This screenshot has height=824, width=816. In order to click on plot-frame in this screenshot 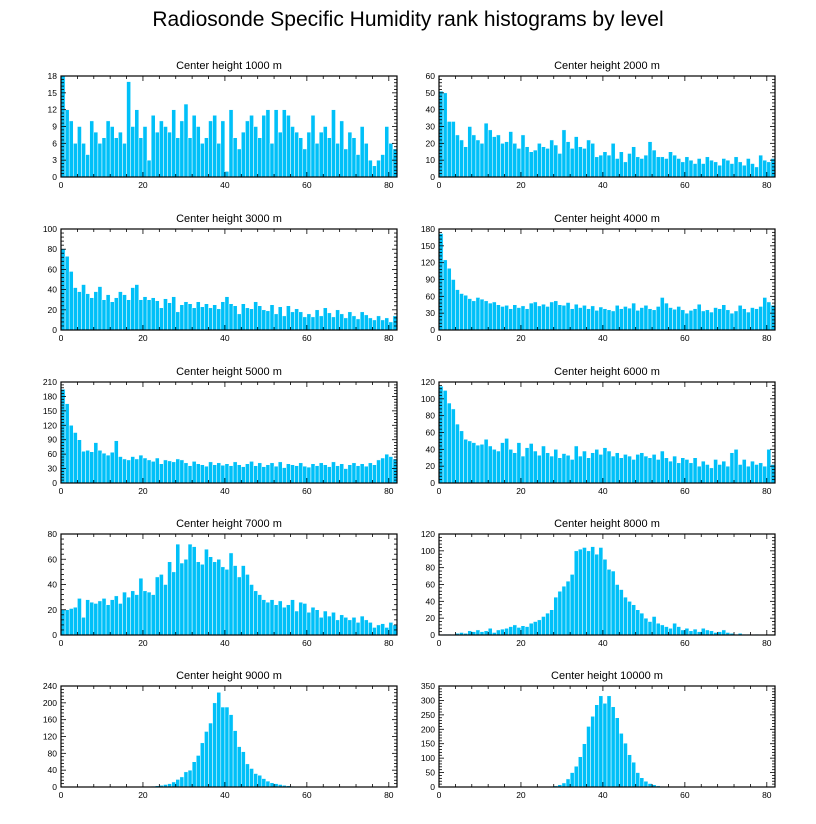, I will do `click(229, 432)`.